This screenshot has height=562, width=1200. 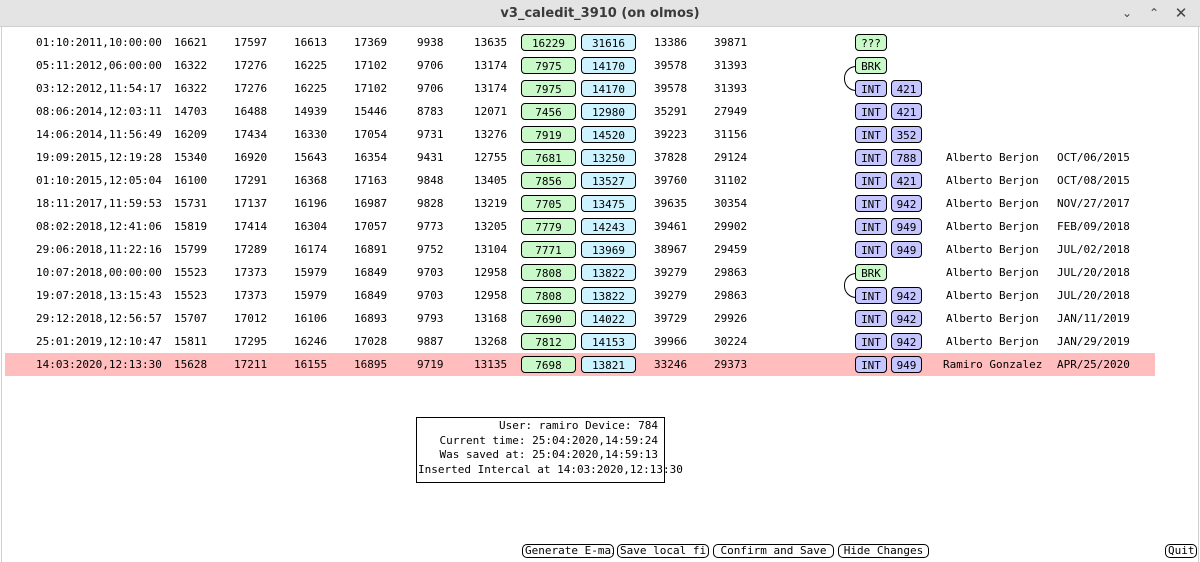 I want to click on value-cell: 29459, so click(x=731, y=249).